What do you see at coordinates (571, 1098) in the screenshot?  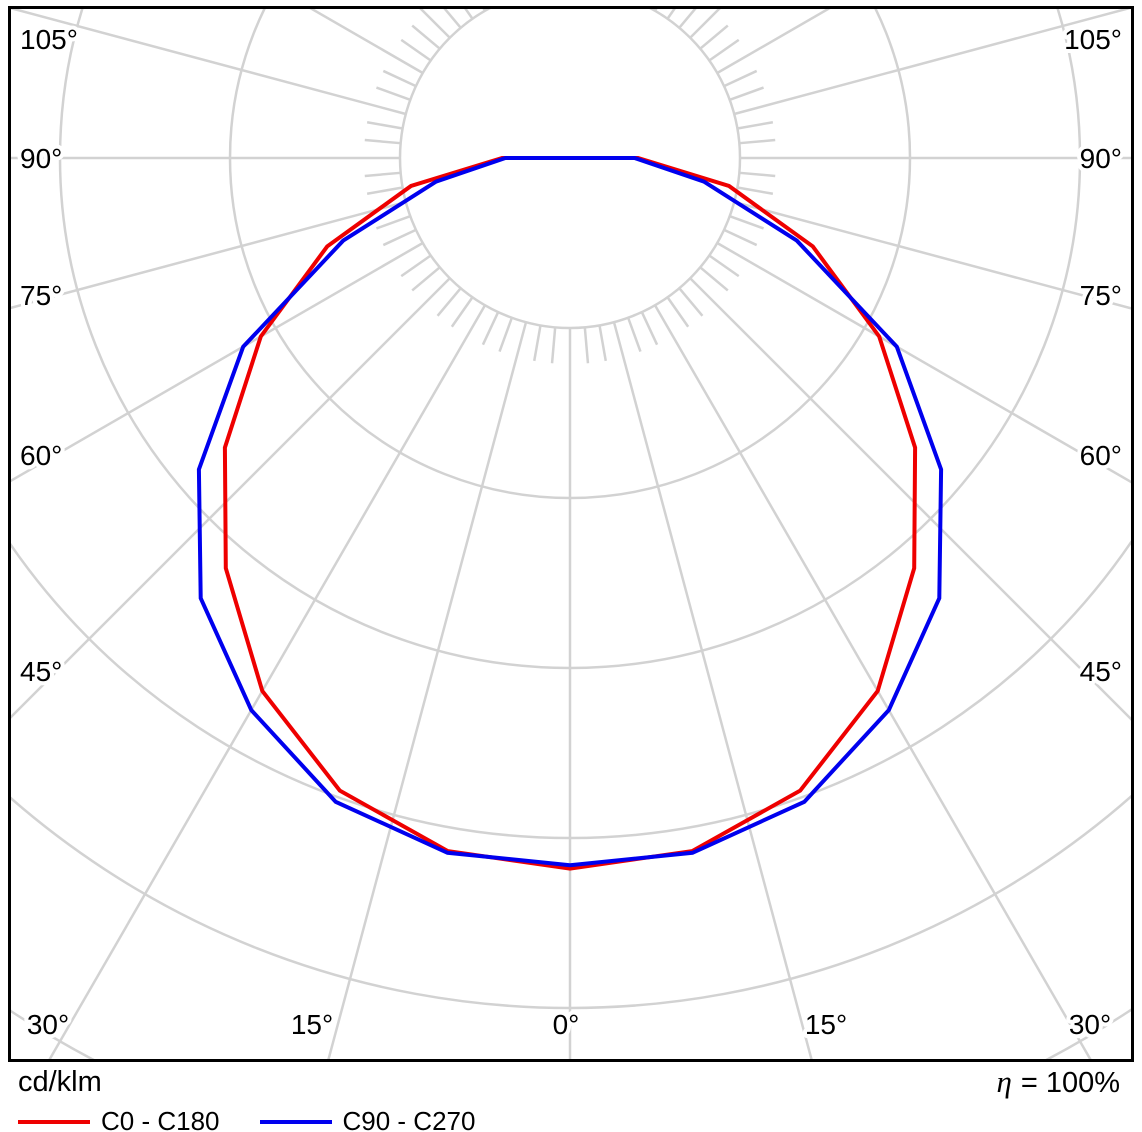 I see `legend: cd/klm η = 100% C0 - C180 C90 - C270` at bounding box center [571, 1098].